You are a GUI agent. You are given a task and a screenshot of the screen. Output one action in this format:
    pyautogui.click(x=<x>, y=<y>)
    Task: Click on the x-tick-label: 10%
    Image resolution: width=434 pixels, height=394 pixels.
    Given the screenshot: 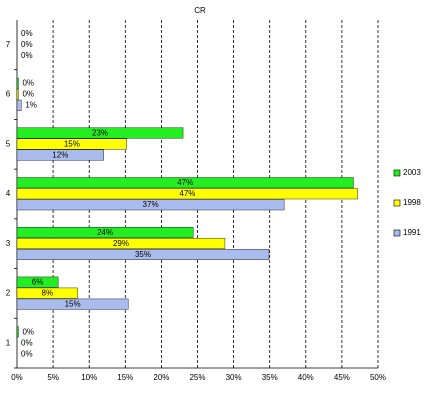 What is the action you would take?
    pyautogui.click(x=89, y=377)
    